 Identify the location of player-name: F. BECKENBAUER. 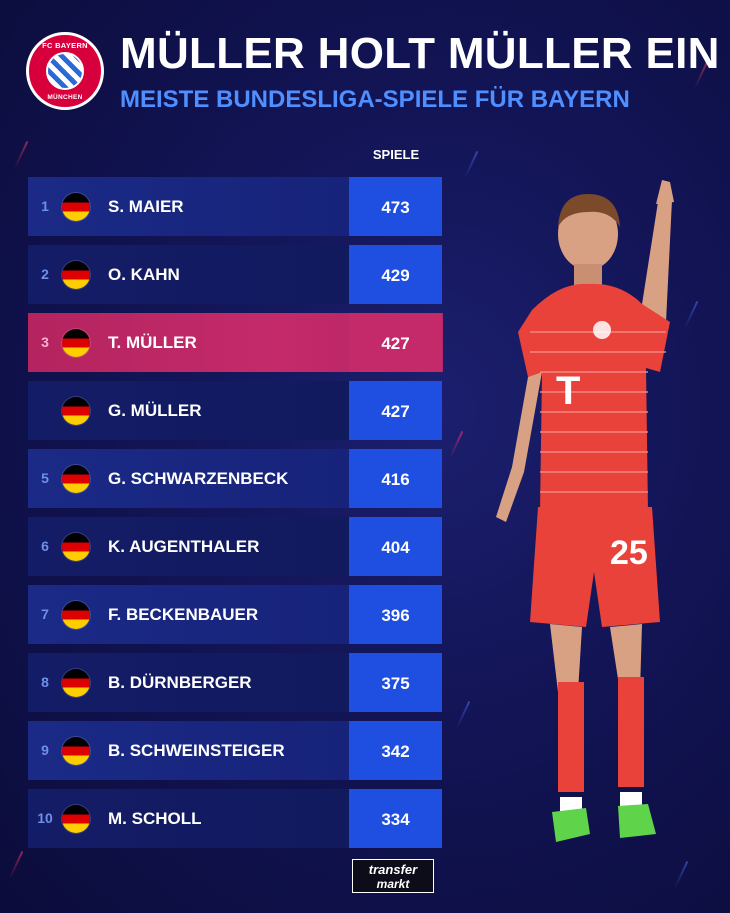
(183, 614).